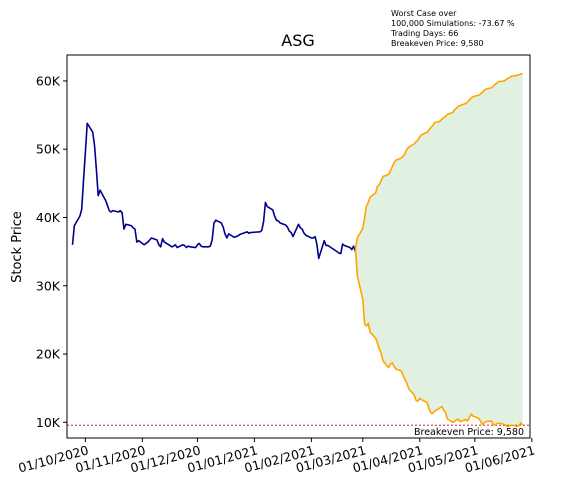 Image resolution: width=574 pixels, height=497 pixels. Describe the element at coordinates (298, 40) in the screenshot. I see `chart-title: ASG` at that location.